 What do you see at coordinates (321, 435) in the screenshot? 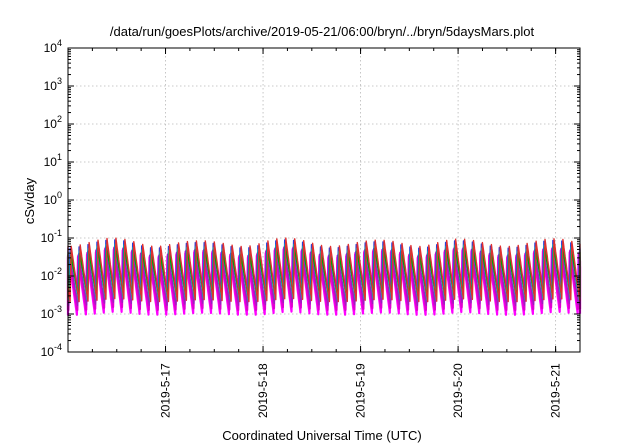
I see `x-axis-label: Coordinated Universal Time (UTC)` at bounding box center [321, 435].